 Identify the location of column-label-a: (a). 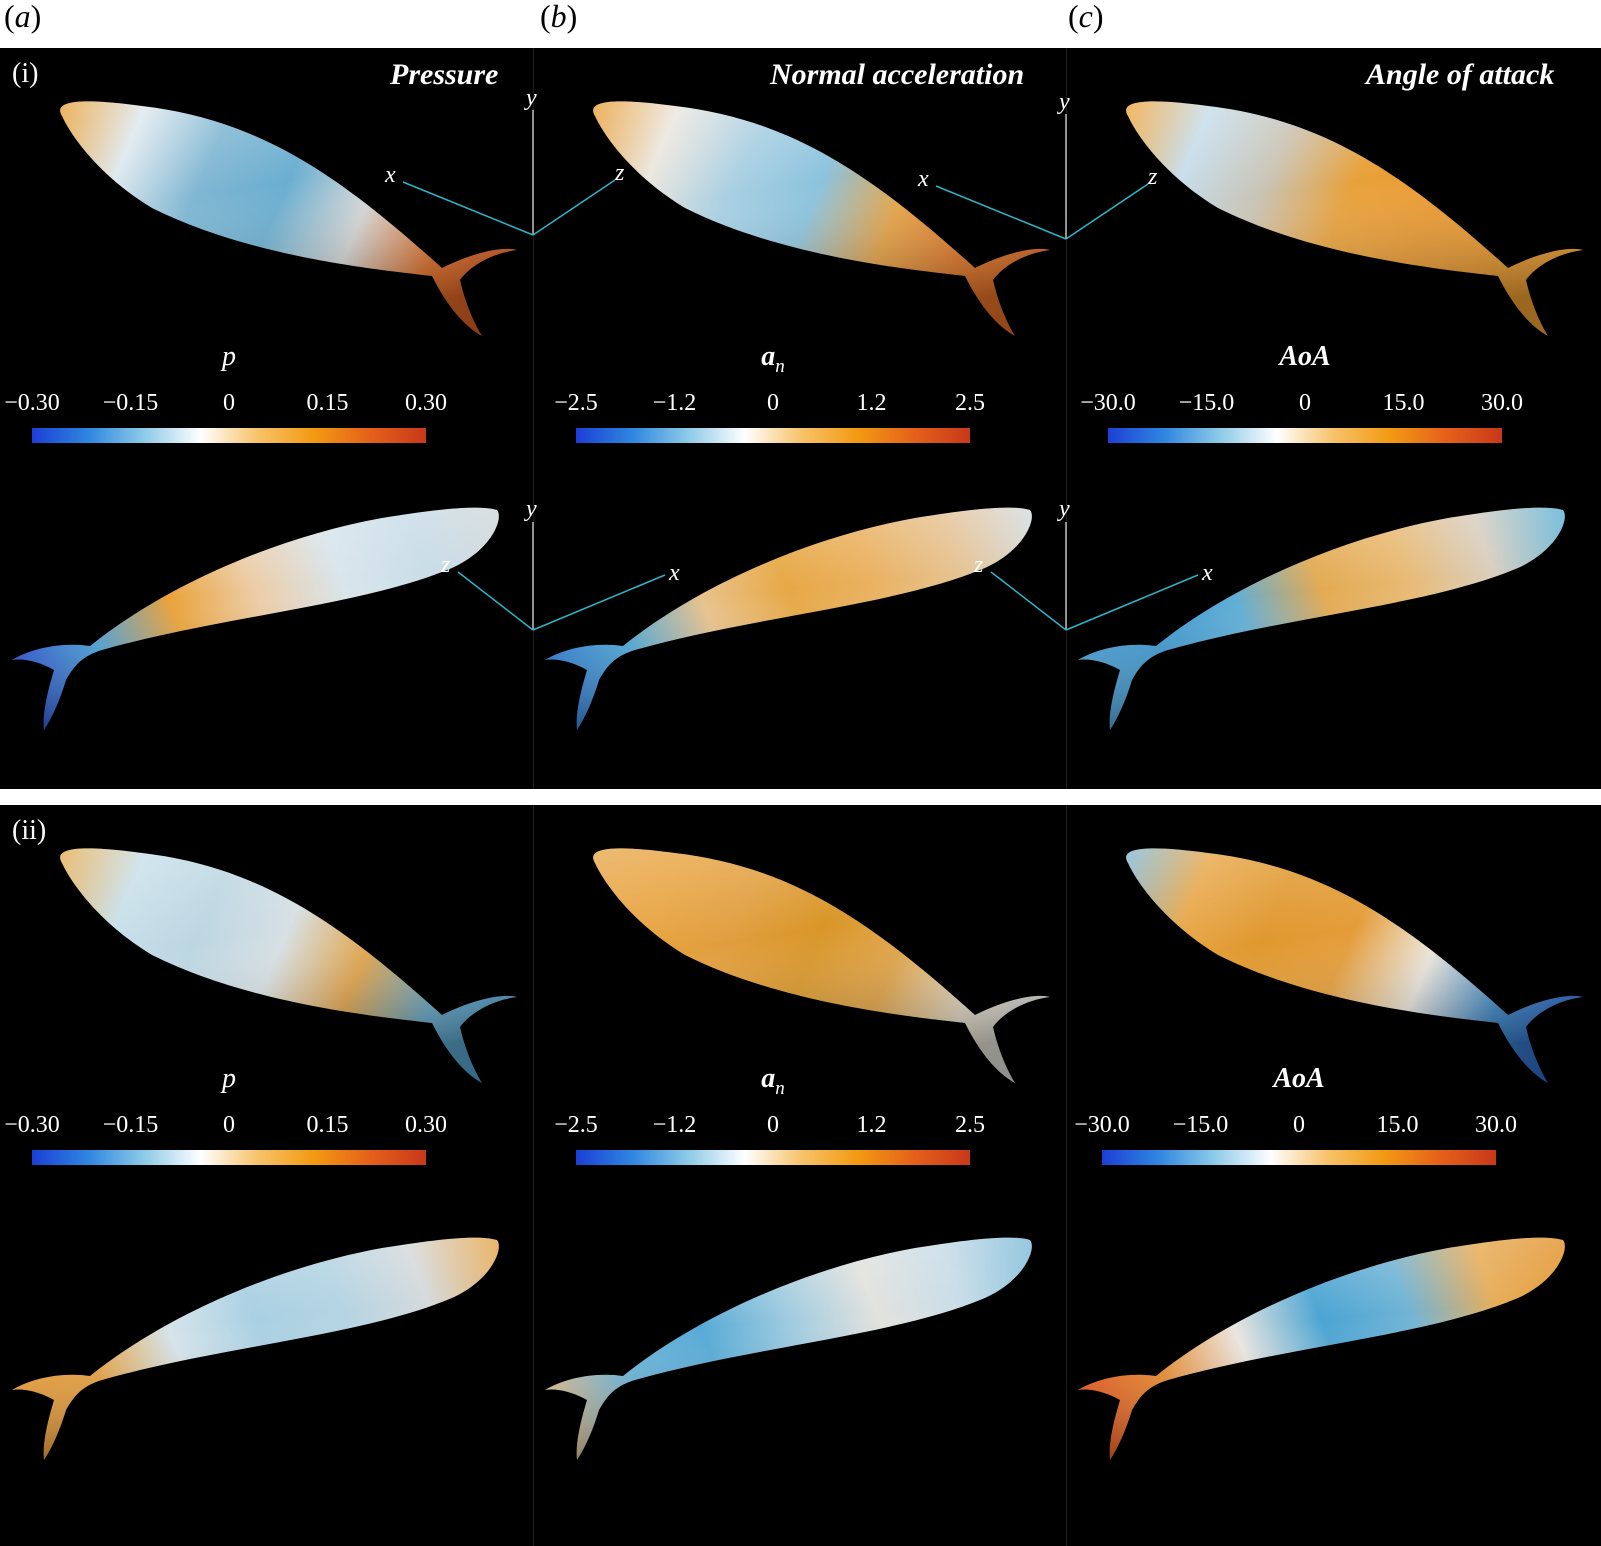
(23, 17).